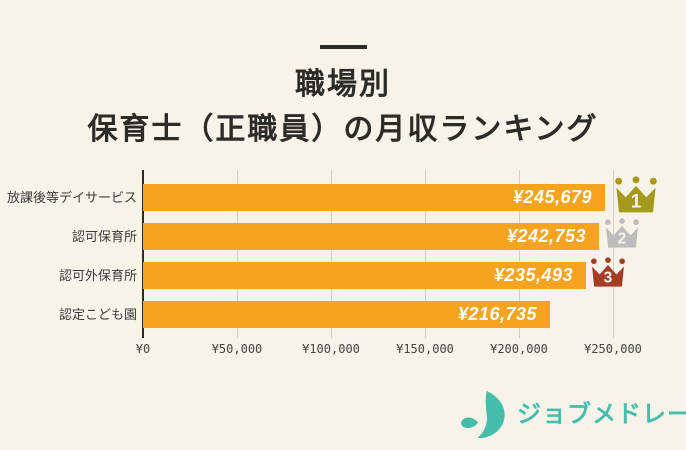  What do you see at coordinates (483, 414) in the screenshot?
I see `jobmedley-j-icon` at bounding box center [483, 414].